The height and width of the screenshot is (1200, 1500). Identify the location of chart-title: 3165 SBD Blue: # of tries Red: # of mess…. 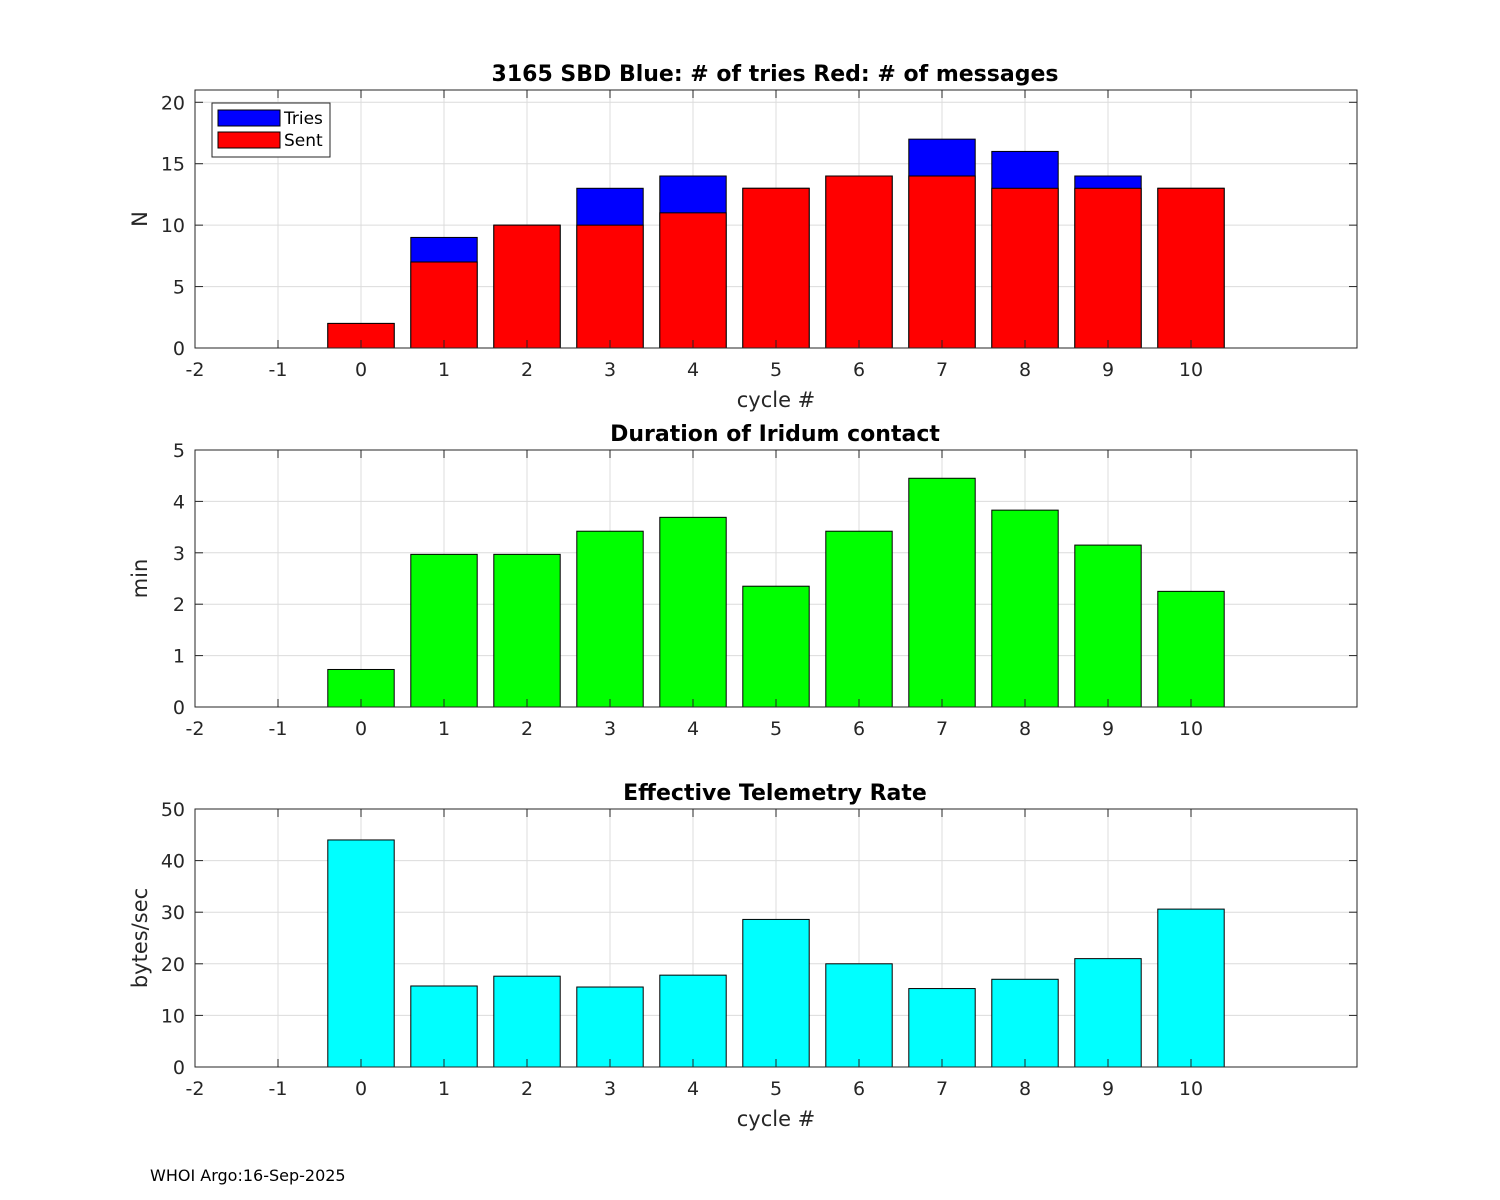
(775, 74).